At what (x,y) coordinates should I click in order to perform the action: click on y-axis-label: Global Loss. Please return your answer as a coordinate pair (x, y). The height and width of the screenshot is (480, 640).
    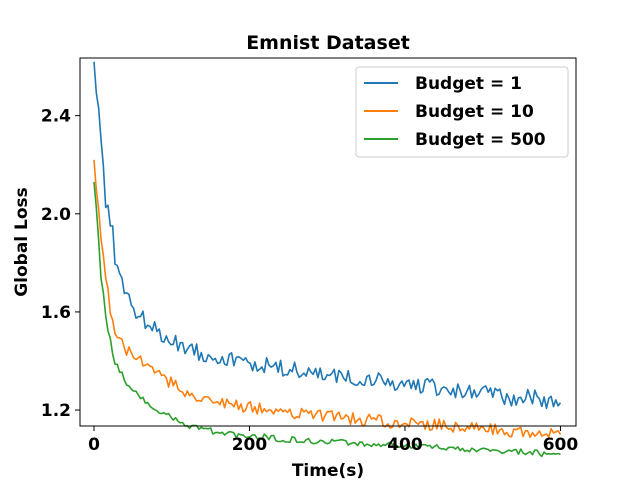
    Looking at the image, I should click on (22, 242).